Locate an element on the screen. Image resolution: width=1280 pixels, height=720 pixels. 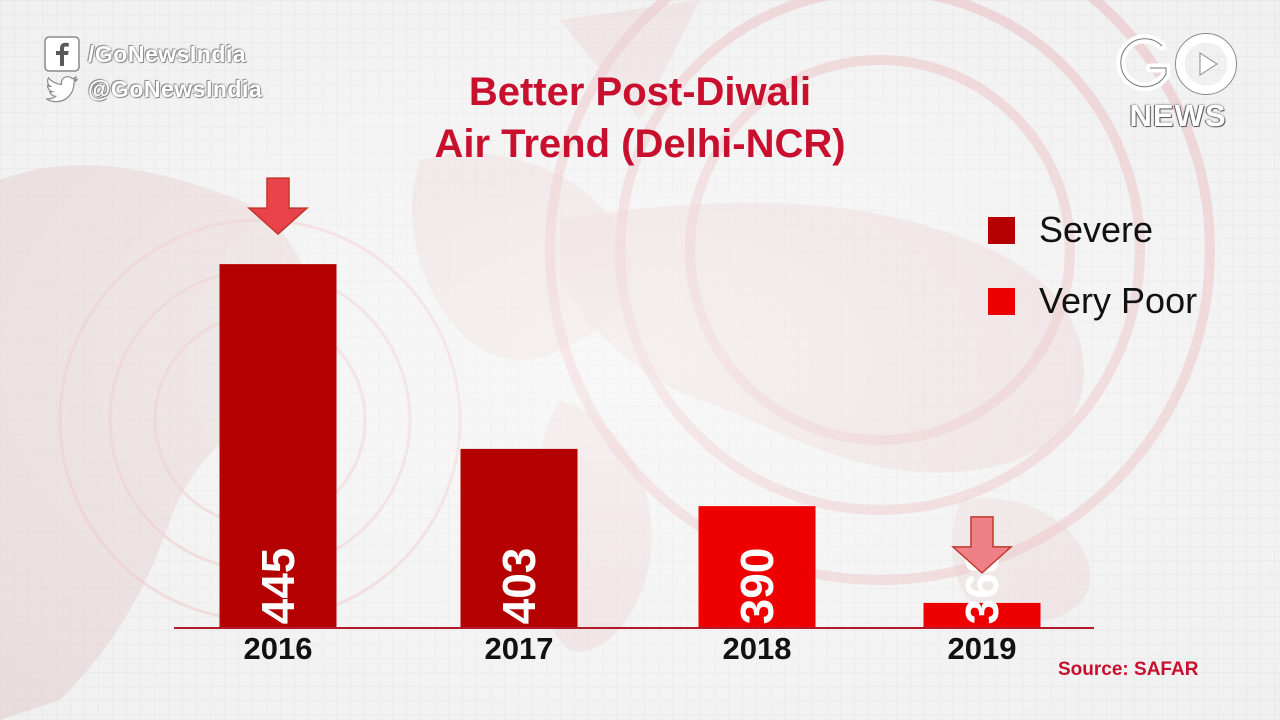
bar-2019 is located at coordinates (982, 615).